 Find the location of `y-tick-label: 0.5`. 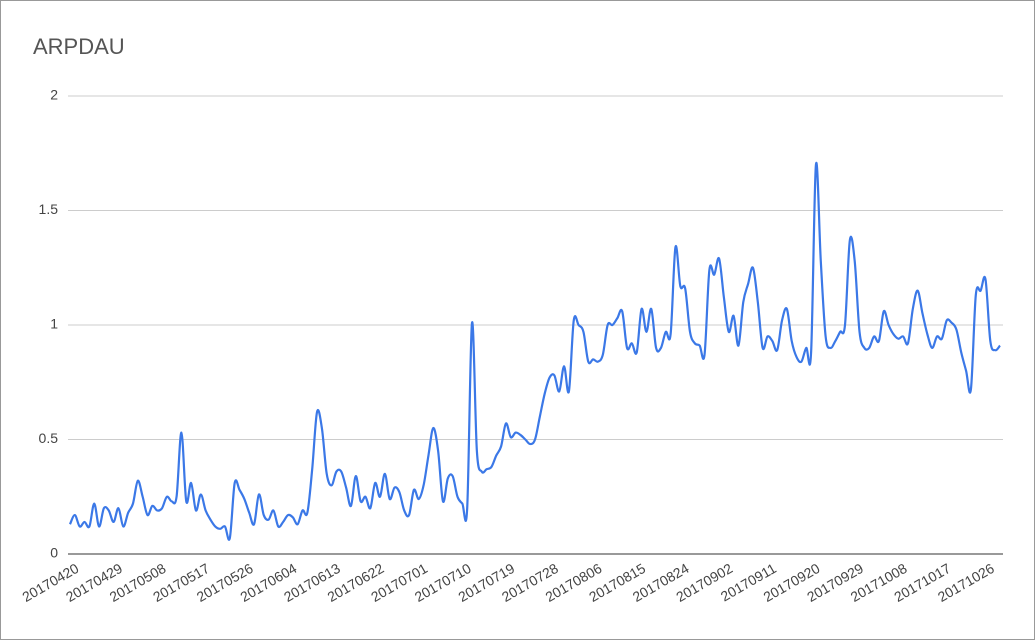

y-tick-label: 0.5 is located at coordinates (49, 438).